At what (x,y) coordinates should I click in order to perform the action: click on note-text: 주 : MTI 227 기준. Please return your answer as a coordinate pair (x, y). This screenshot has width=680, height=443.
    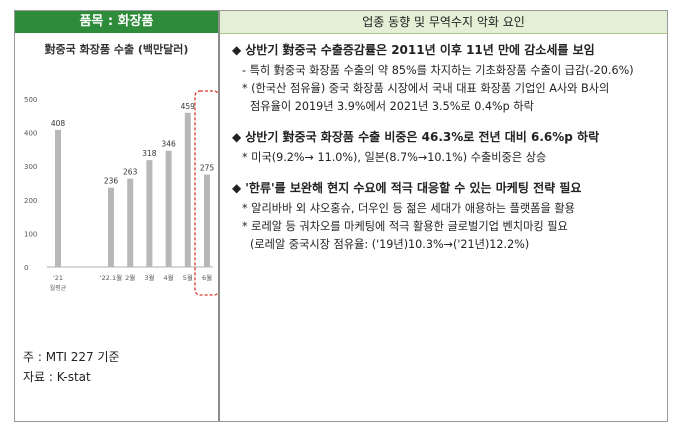
    Looking at the image, I should click on (71, 357).